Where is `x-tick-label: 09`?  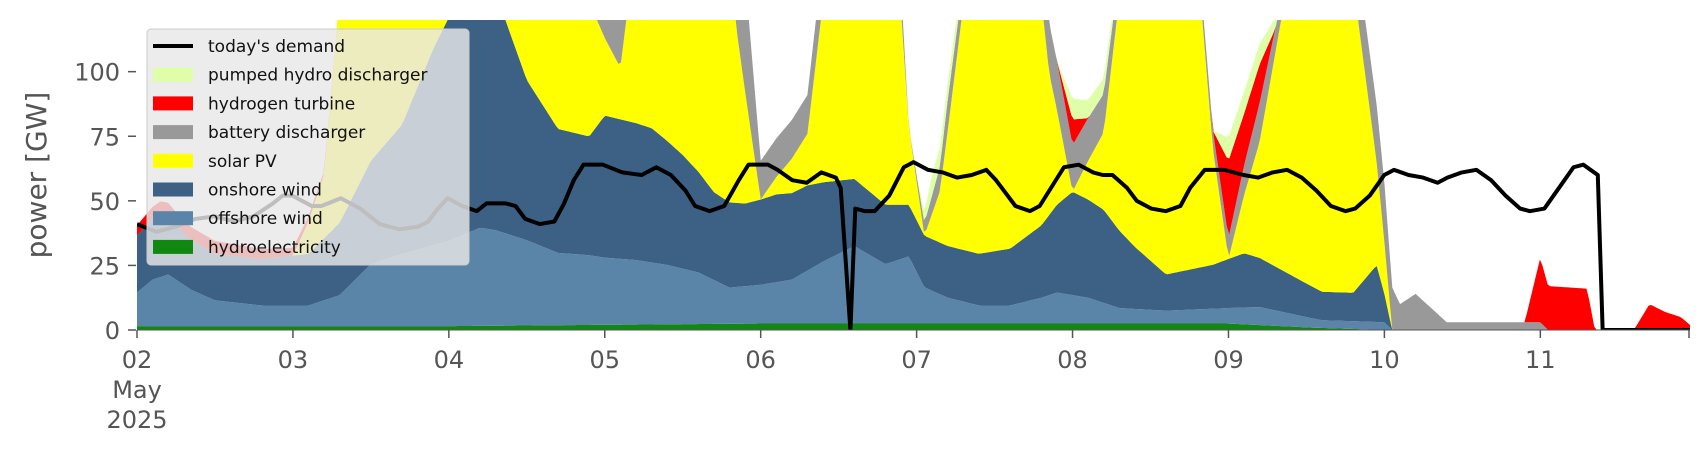
x-tick-label: 09 is located at coordinates (1228, 360).